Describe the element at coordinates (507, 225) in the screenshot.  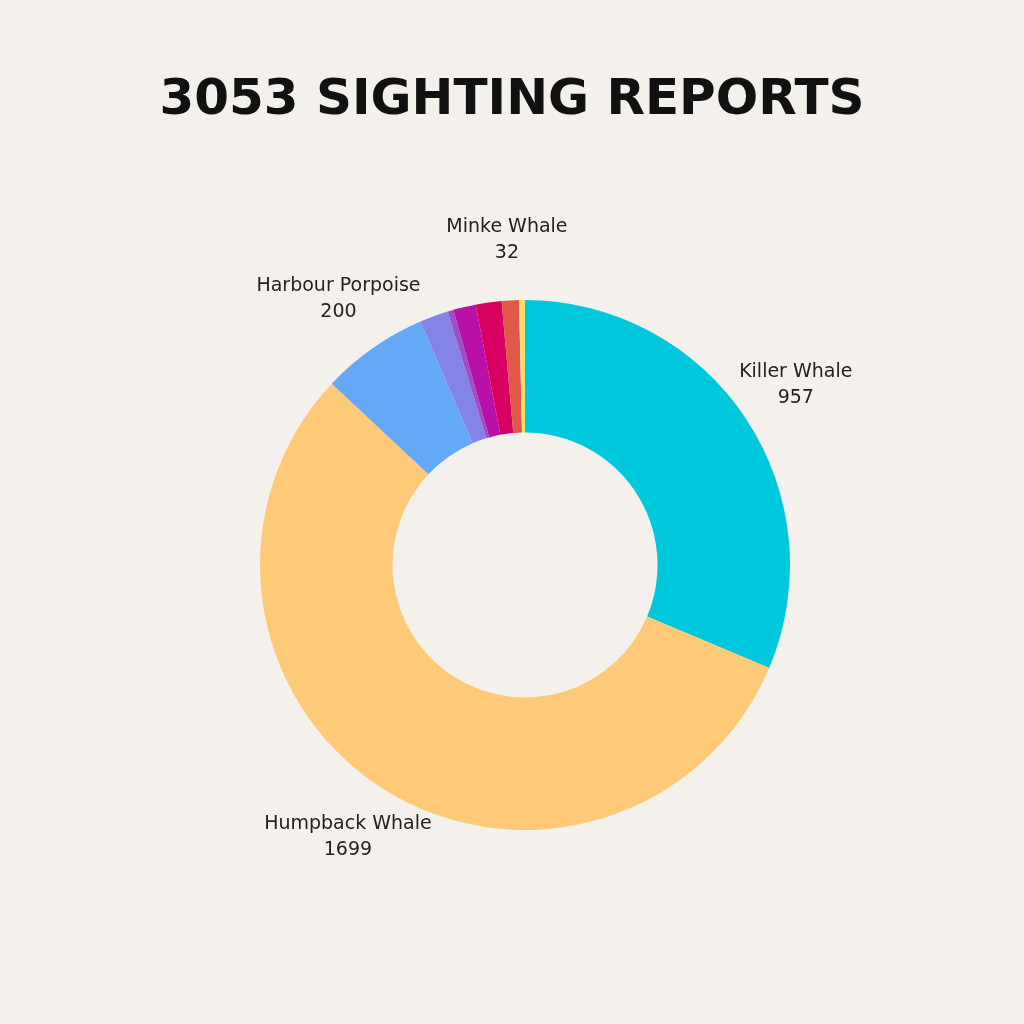
I see `slice-label: Minke Whale` at that location.